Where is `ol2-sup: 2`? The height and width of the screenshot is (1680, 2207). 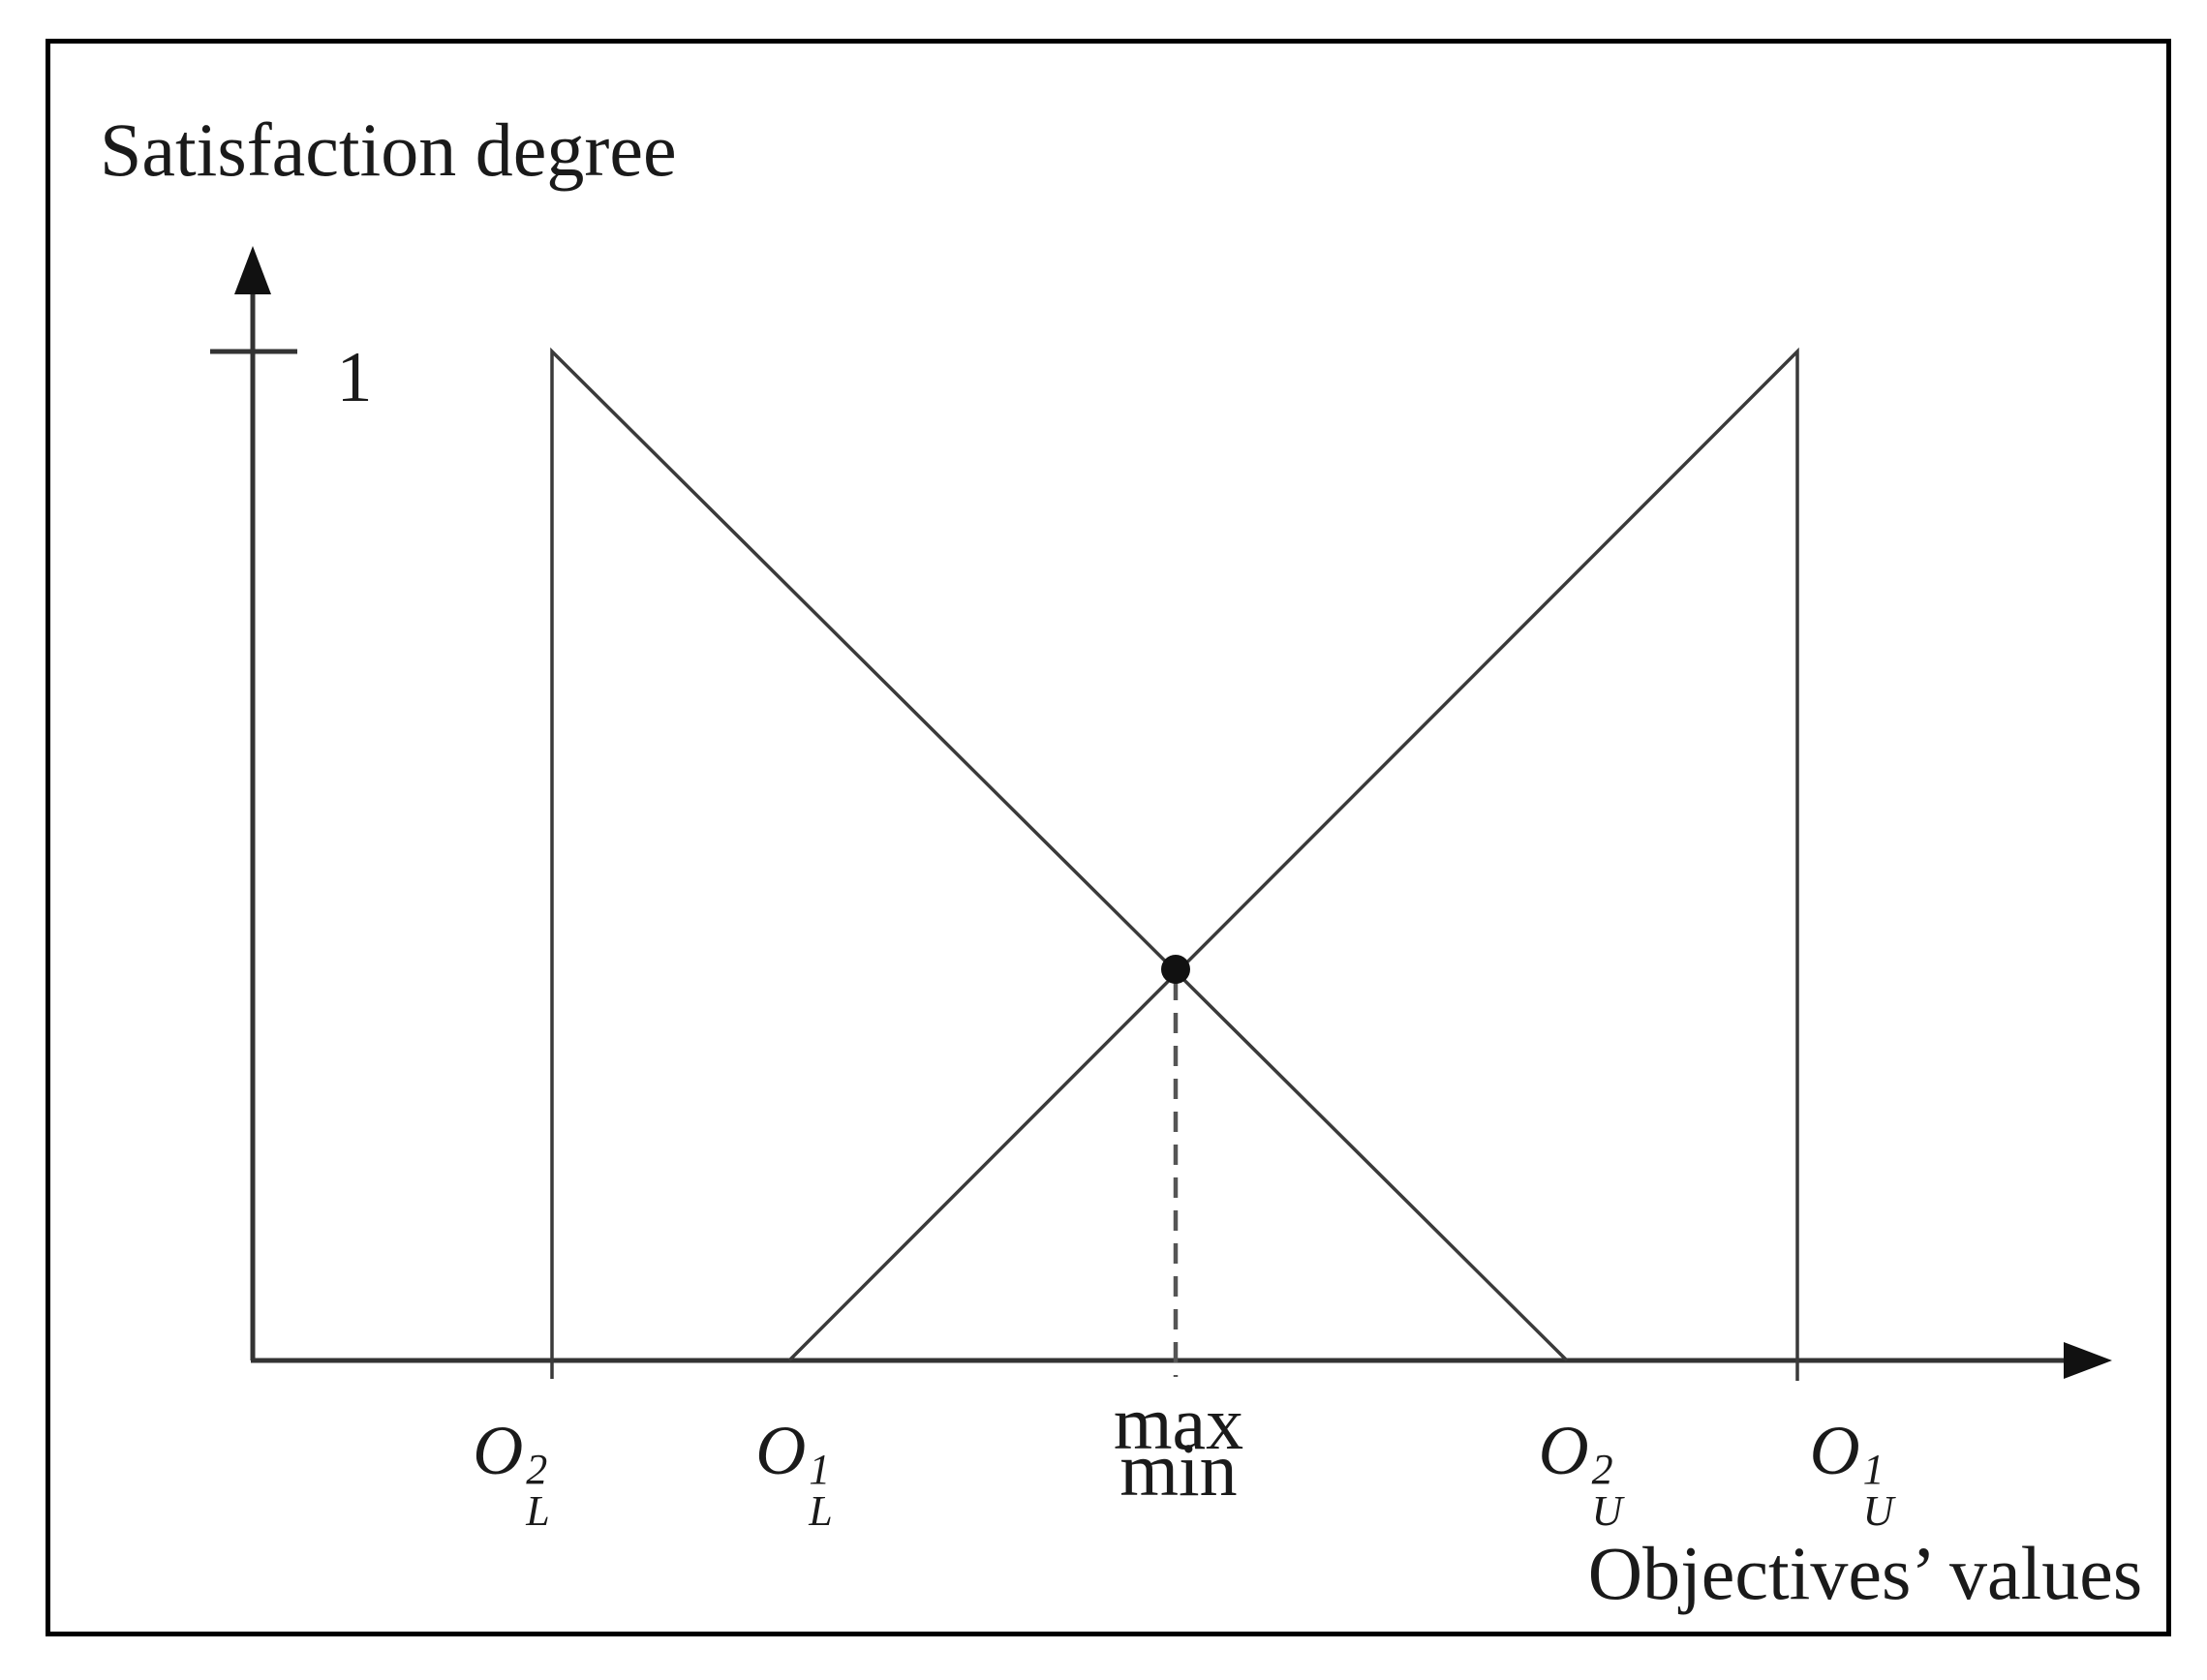 ol2-sup: 2 is located at coordinates (537, 1470).